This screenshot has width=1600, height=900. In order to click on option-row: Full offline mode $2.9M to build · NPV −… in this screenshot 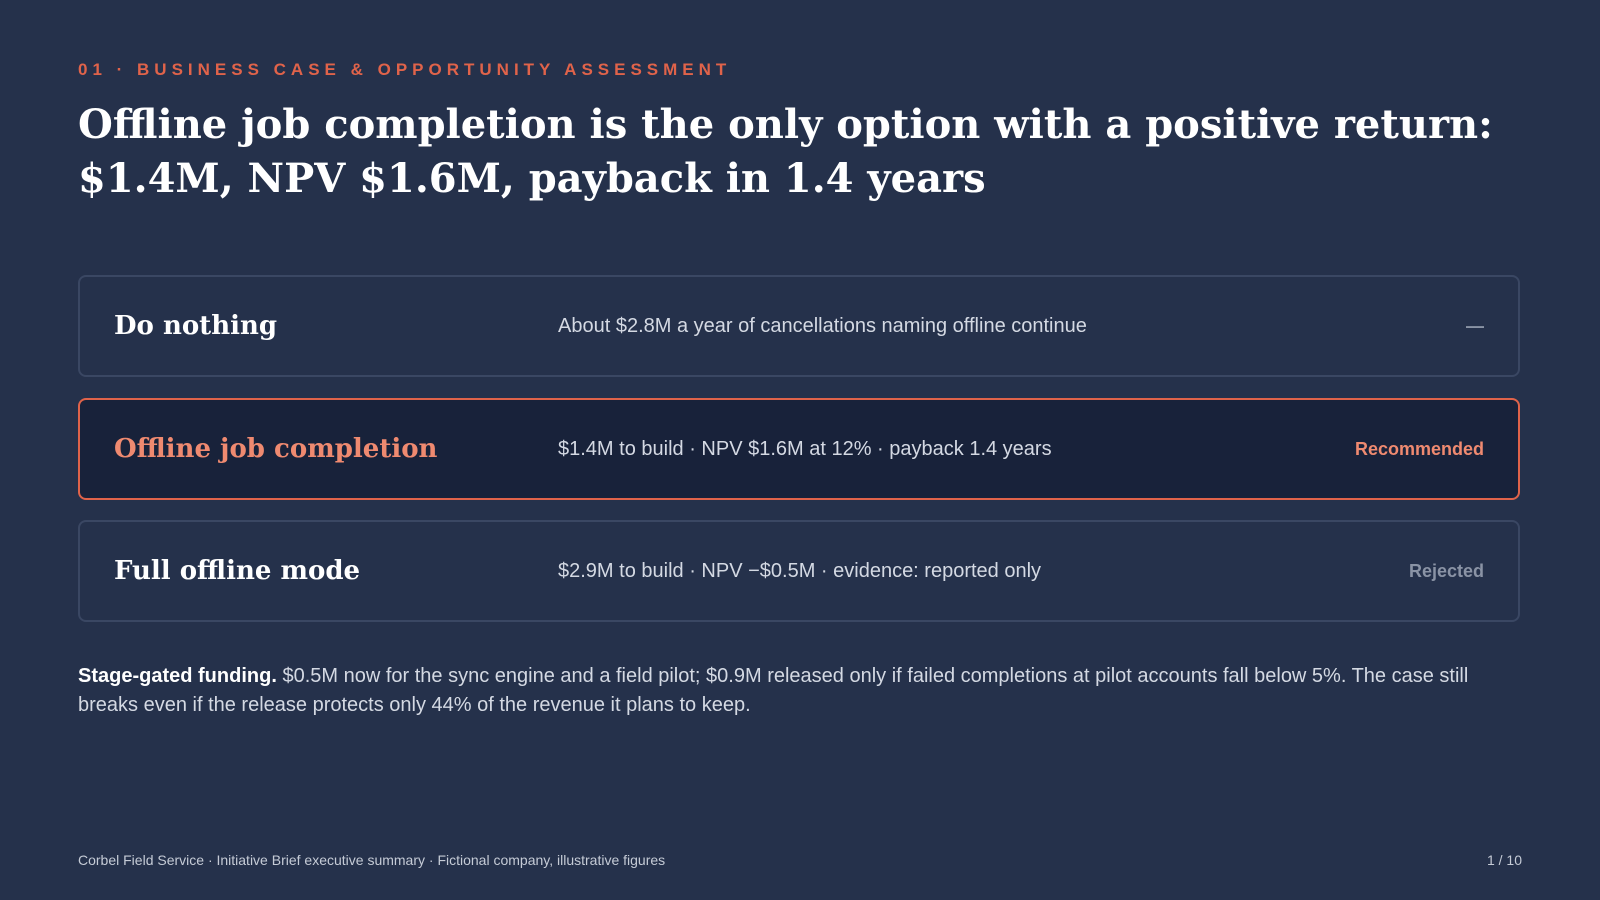, I will do `click(799, 571)`.